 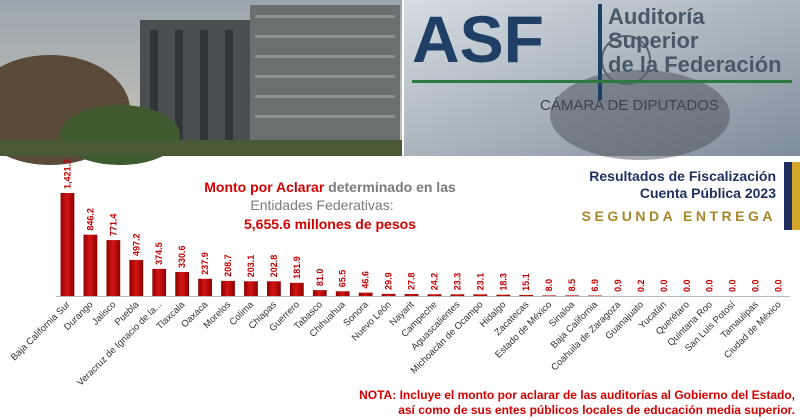 What do you see at coordinates (274, 266) in the screenshot?
I see `value-label: 202.8` at bounding box center [274, 266].